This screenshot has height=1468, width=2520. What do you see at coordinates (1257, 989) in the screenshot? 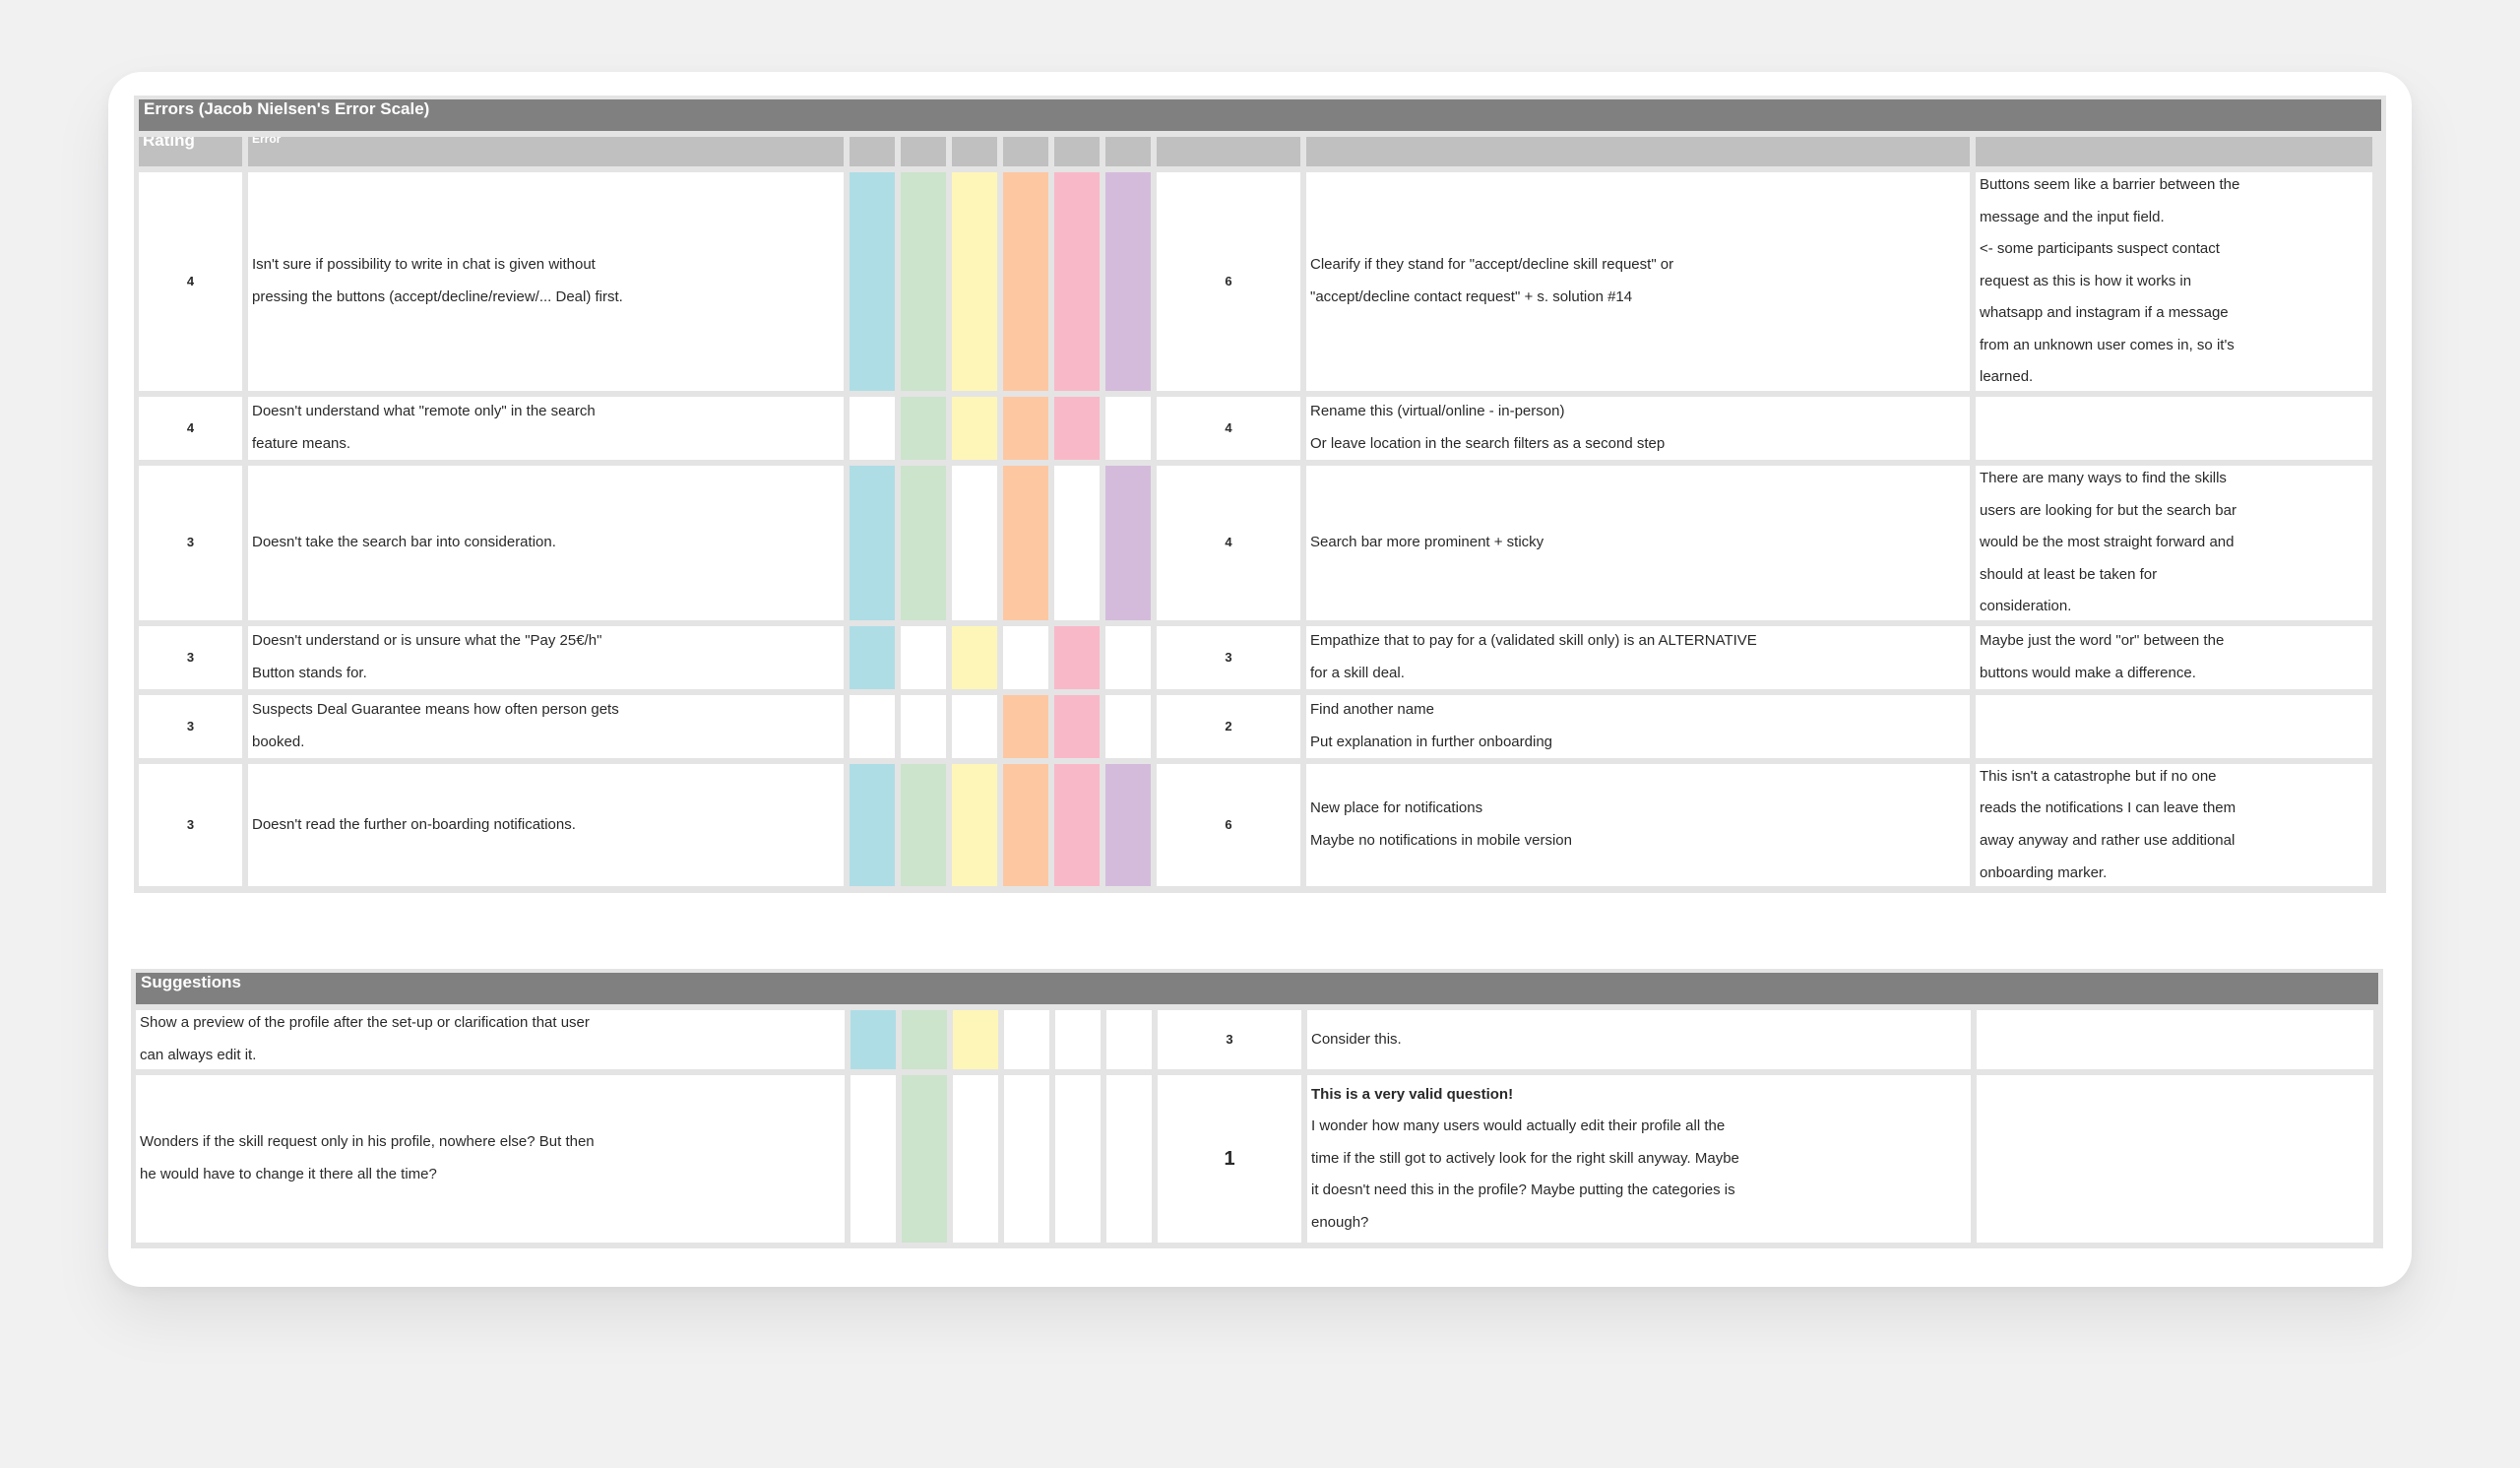
I see `suggestions-section-title: Suggestions` at bounding box center [1257, 989].